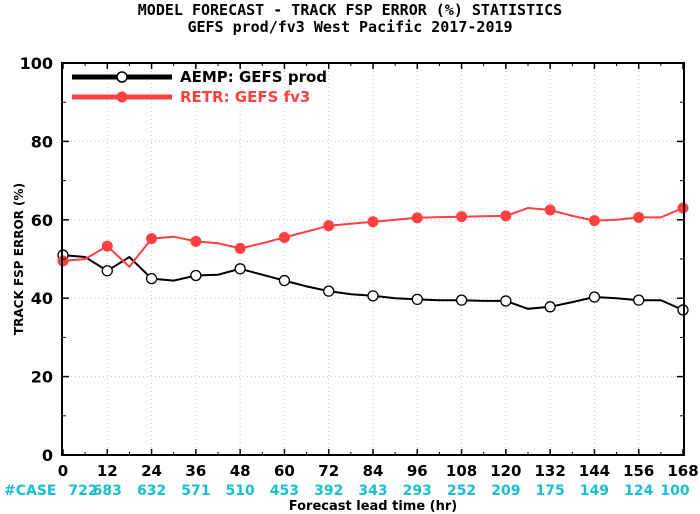 This screenshot has width=700, height=514. What do you see at coordinates (505, 471) in the screenshot?
I see `x-tick-label: 120` at bounding box center [505, 471].